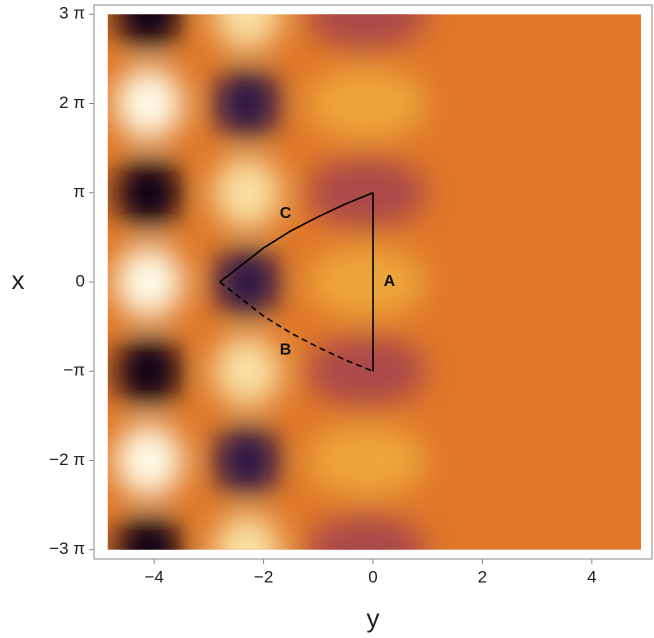 The width and height of the screenshot is (654, 638). What do you see at coordinates (67, 459) in the screenshot?
I see `y-tick-label: −2 π` at bounding box center [67, 459].